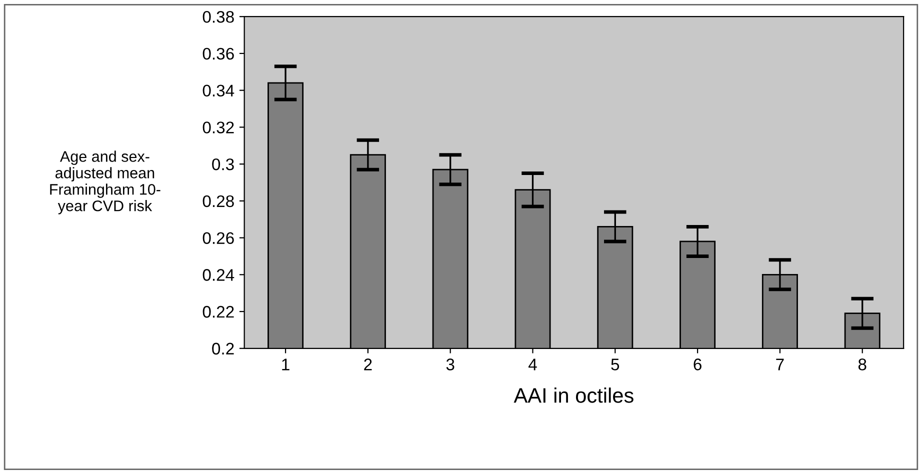 Image resolution: width=922 pixels, height=474 pixels. Describe the element at coordinates (218, 128) in the screenshot. I see `y-tick-label: 0.32` at that location.